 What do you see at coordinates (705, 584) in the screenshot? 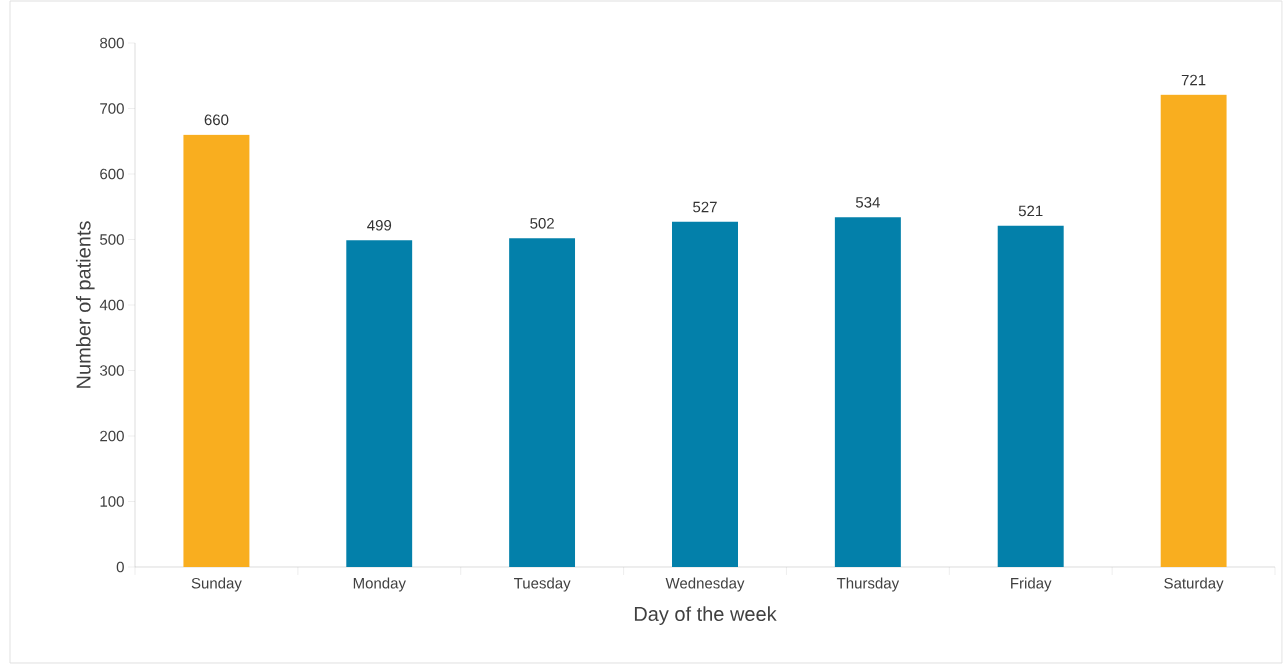
I see `x-tick-label: Wednesday` at bounding box center [705, 584].